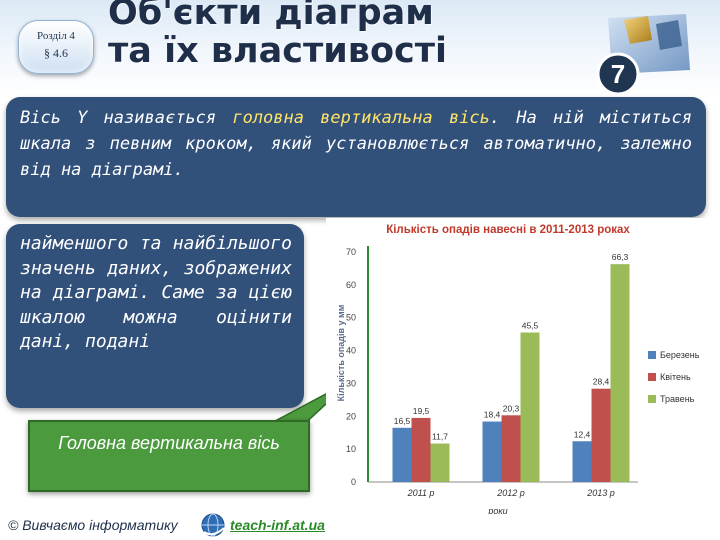 The height and width of the screenshot is (540, 720). What do you see at coordinates (421, 493) in the screenshot?
I see `x-tick-label: 2011 р` at bounding box center [421, 493].